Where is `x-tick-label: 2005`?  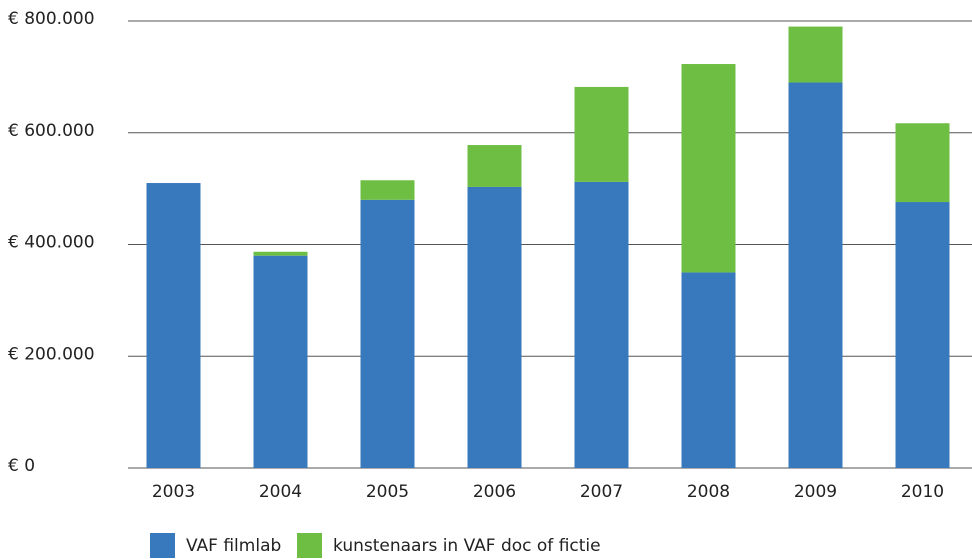 x-tick-label: 2005 is located at coordinates (387, 492).